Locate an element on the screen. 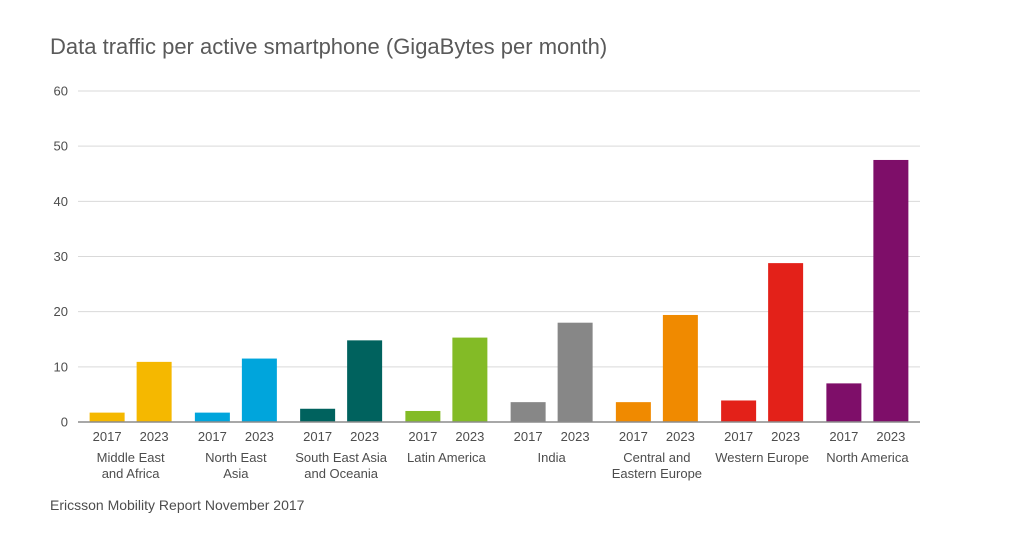 This screenshot has width=1016, height=550. y-tick-label: 30 is located at coordinates (61, 256).